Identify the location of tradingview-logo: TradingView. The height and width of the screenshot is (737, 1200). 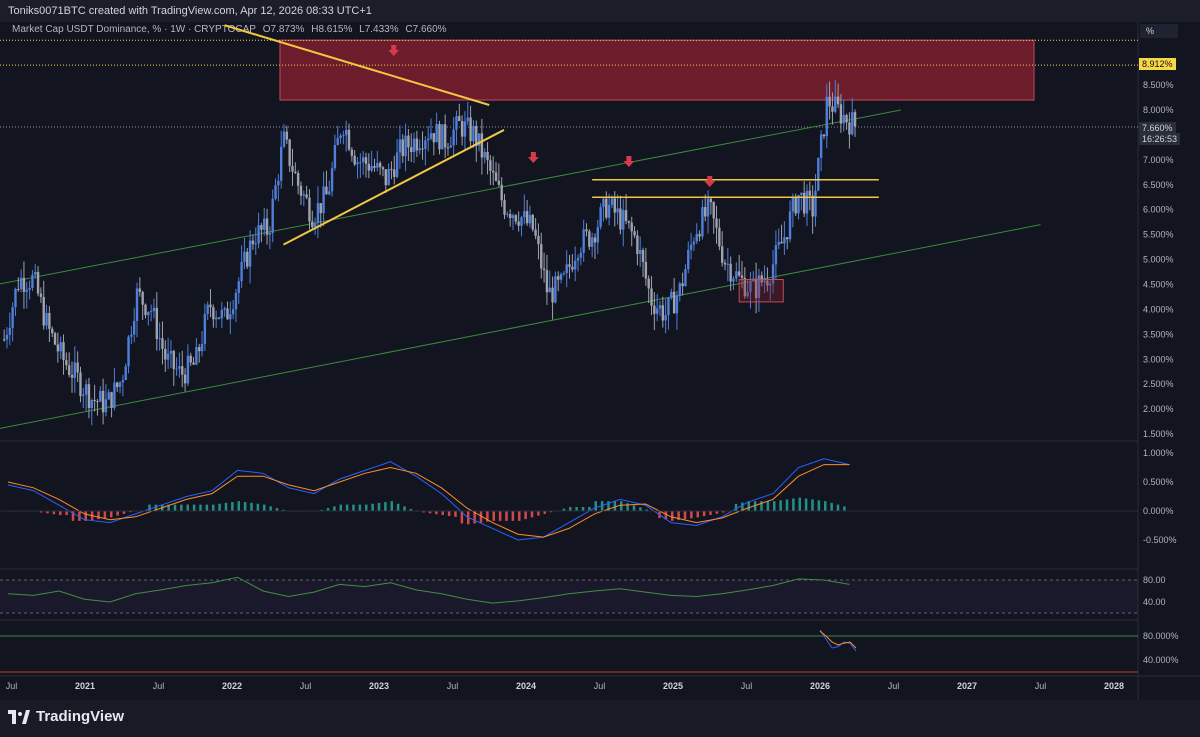
(66, 716).